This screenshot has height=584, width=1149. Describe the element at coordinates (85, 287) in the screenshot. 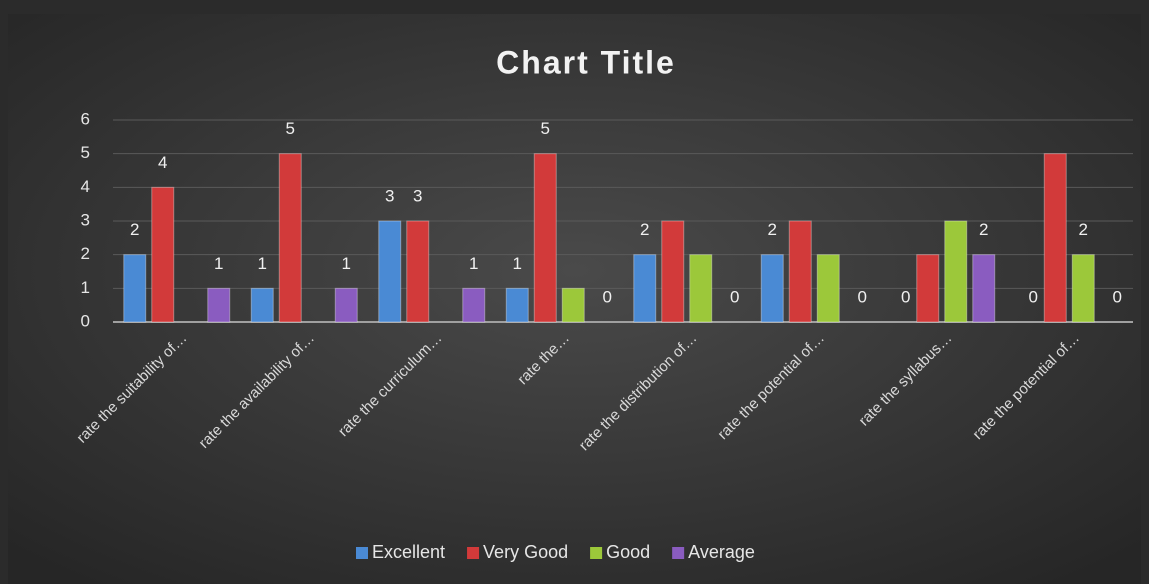

I see `y-tick-label: 1` at that location.